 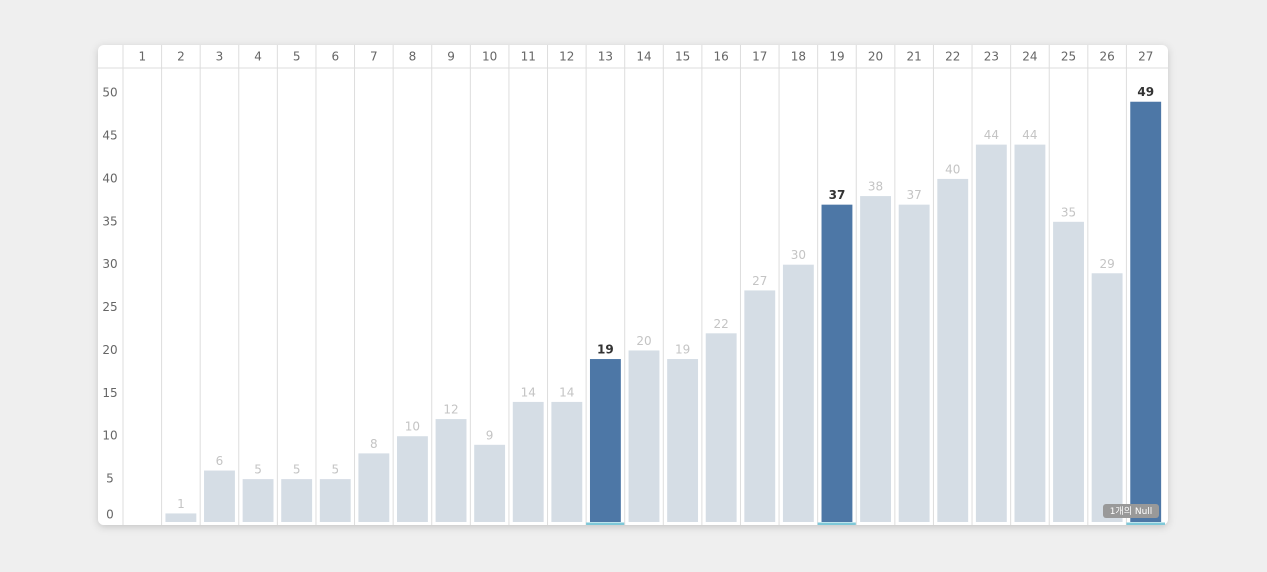 What do you see at coordinates (413, 57) in the screenshot?
I see `x-tick-label: 8` at bounding box center [413, 57].